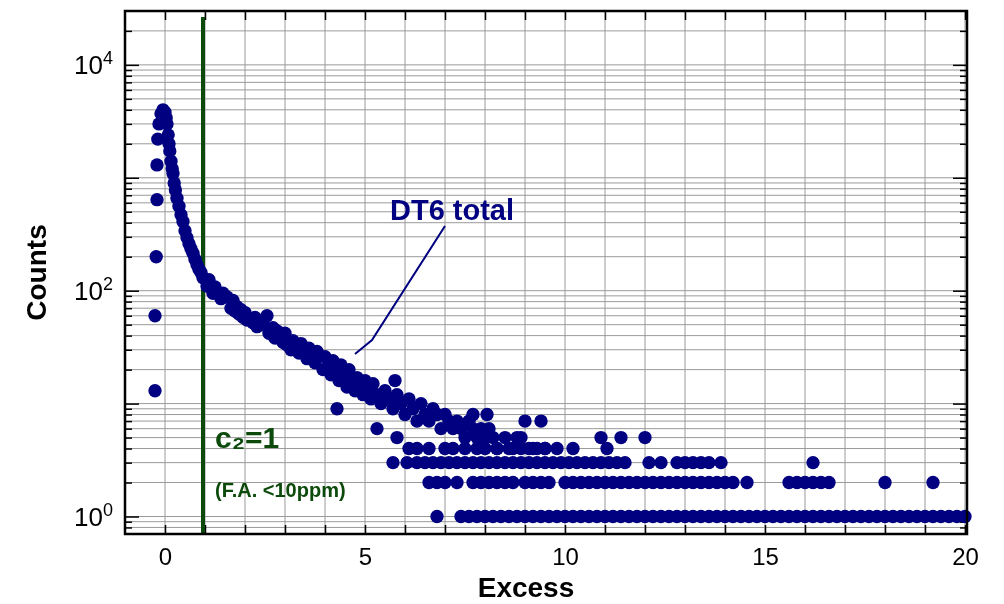  What do you see at coordinates (365, 557) in the screenshot?
I see `x-tick-label: 5` at bounding box center [365, 557].